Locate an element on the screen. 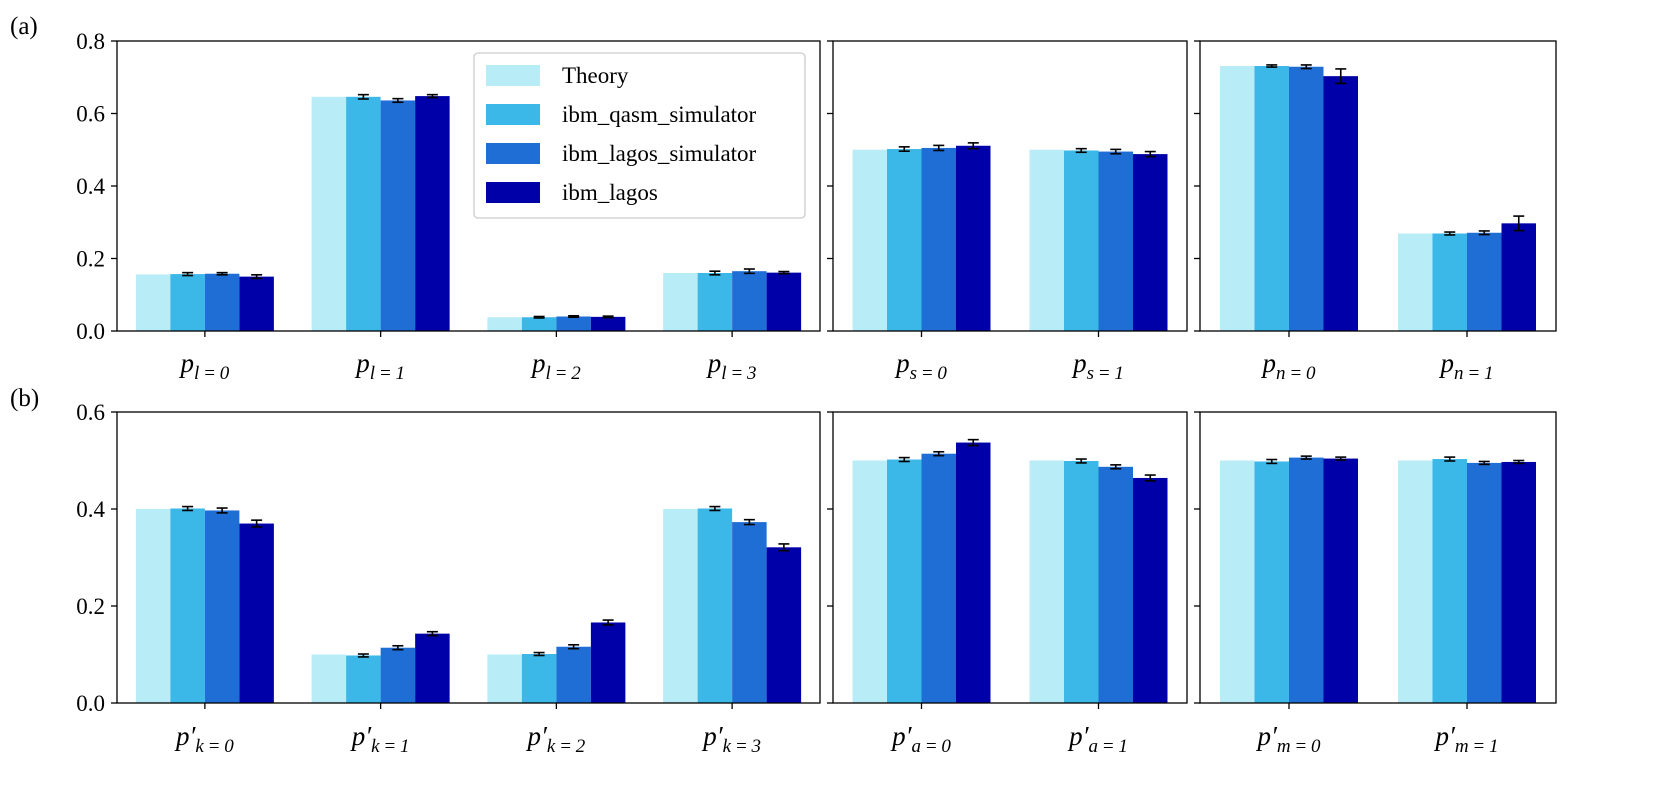 The height and width of the screenshot is (806, 1660). x-tick-label: p′k = 3 is located at coordinates (731, 739).